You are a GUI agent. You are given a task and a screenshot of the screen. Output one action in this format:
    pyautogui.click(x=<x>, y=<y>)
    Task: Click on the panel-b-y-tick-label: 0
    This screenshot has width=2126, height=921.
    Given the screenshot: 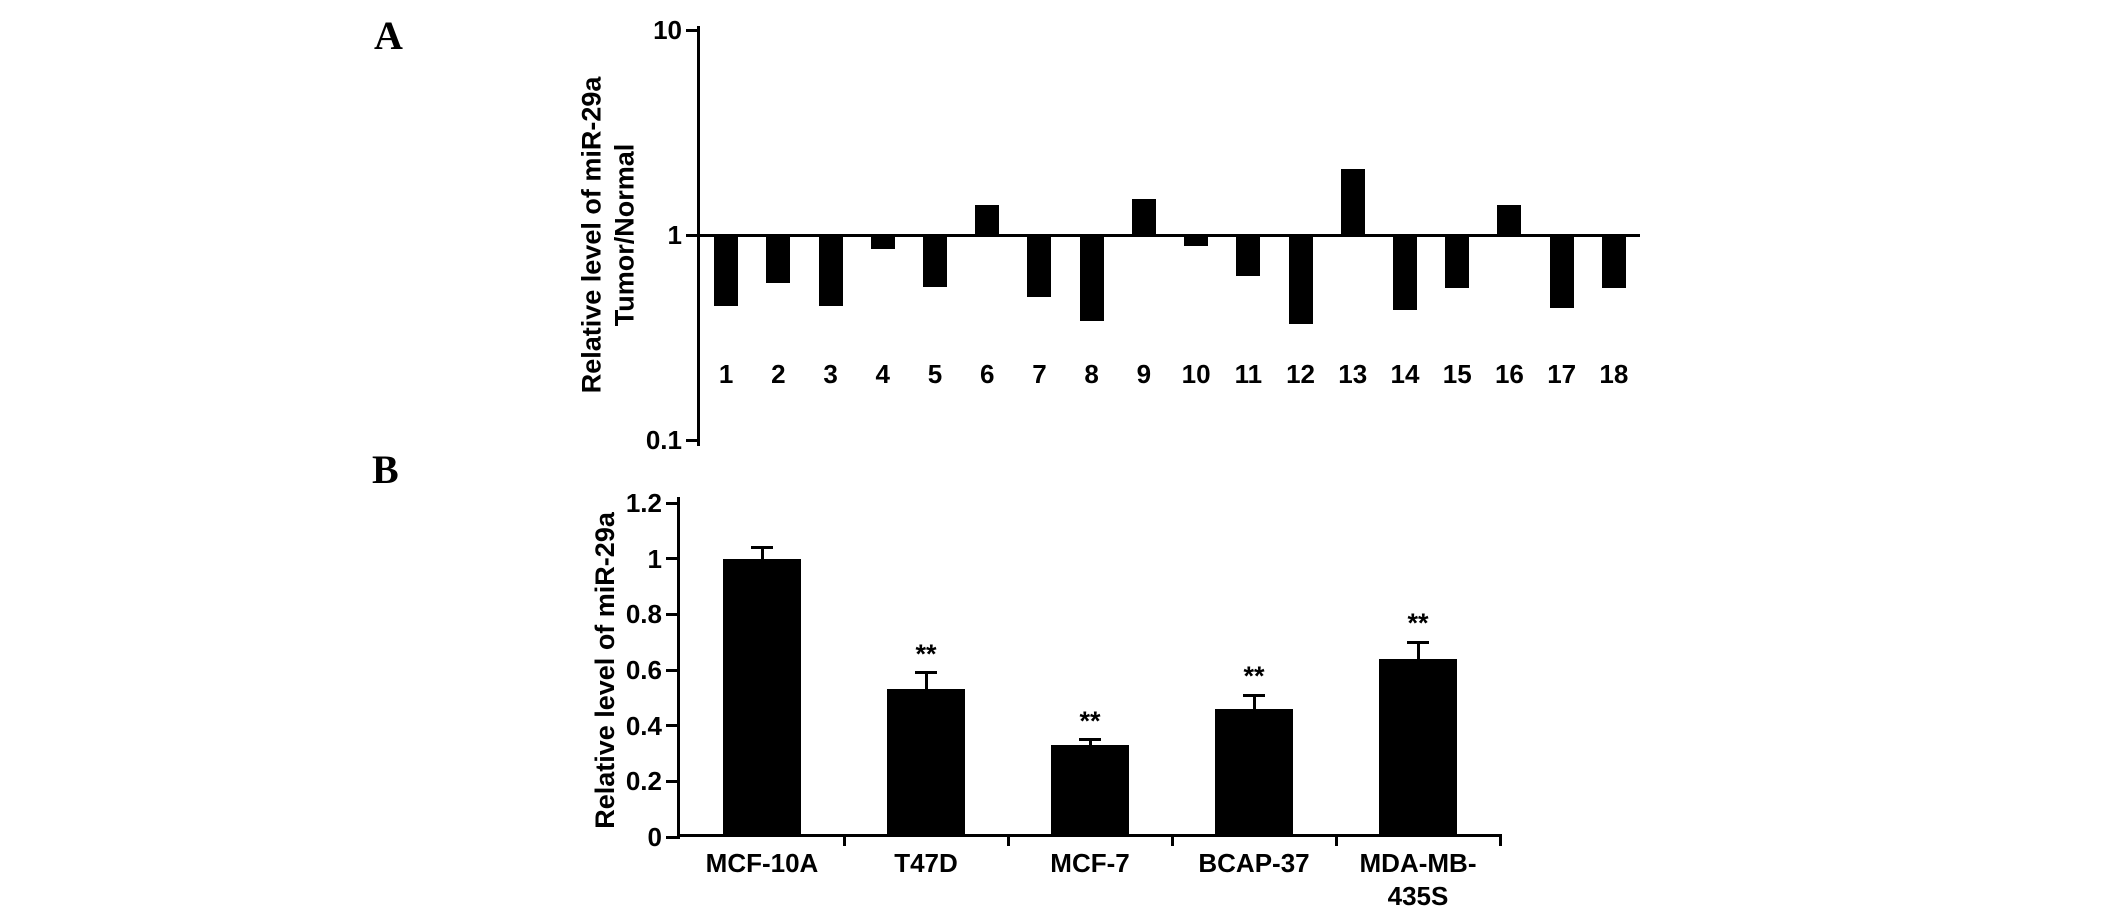 What is the action you would take?
    pyautogui.click(x=654, y=837)
    